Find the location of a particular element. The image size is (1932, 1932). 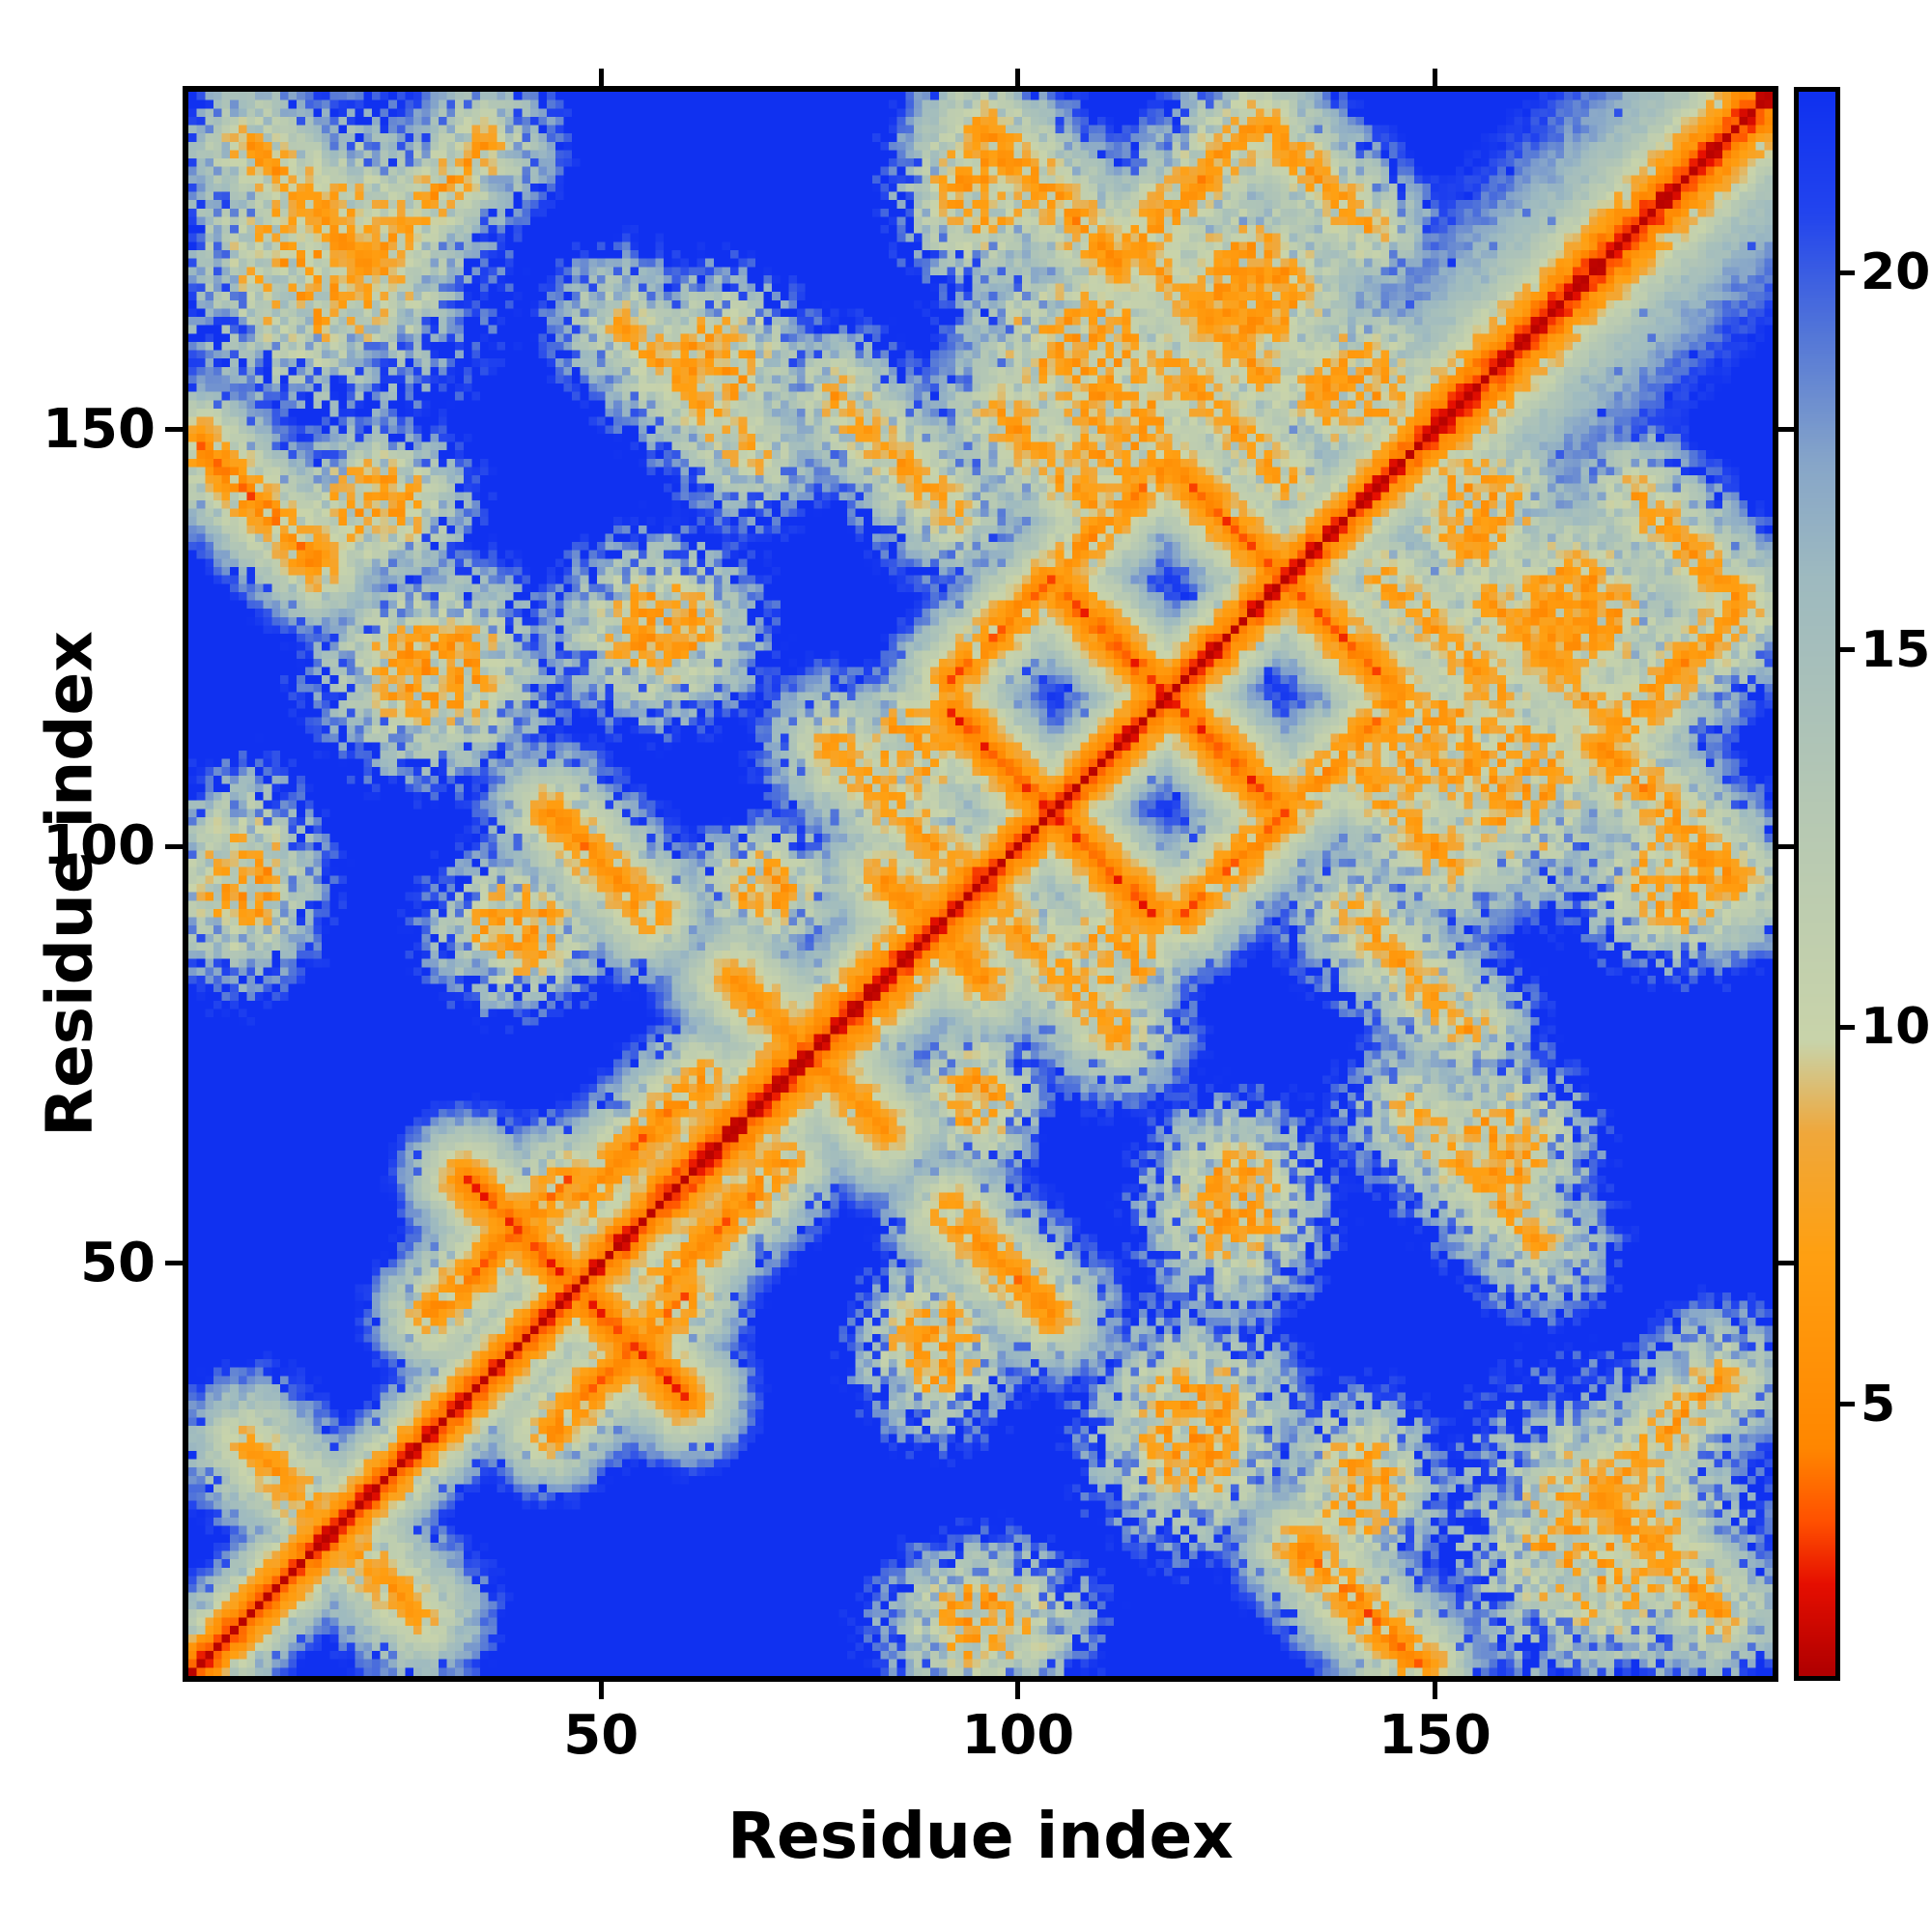

x-tick-label: 150 is located at coordinates (1435, 1735).